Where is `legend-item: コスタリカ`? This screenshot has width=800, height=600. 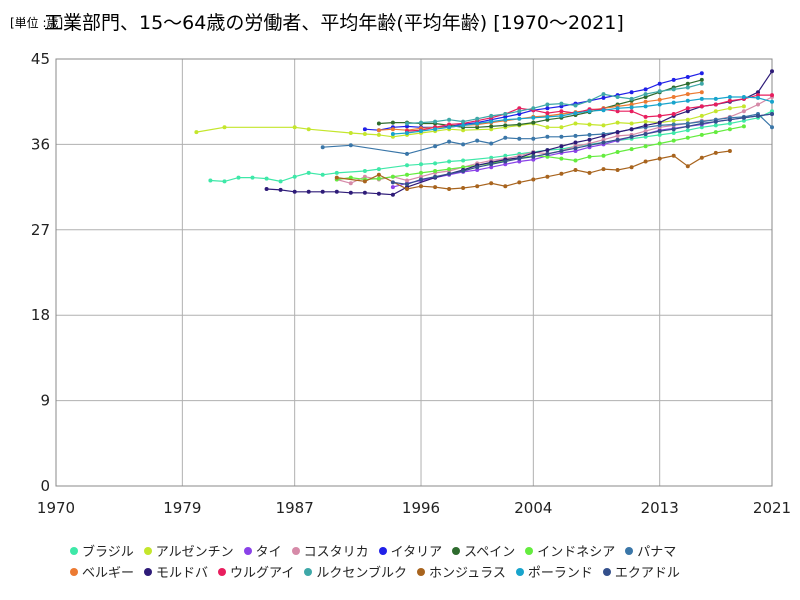
legend-item: コスタリカ is located at coordinates (330, 550).